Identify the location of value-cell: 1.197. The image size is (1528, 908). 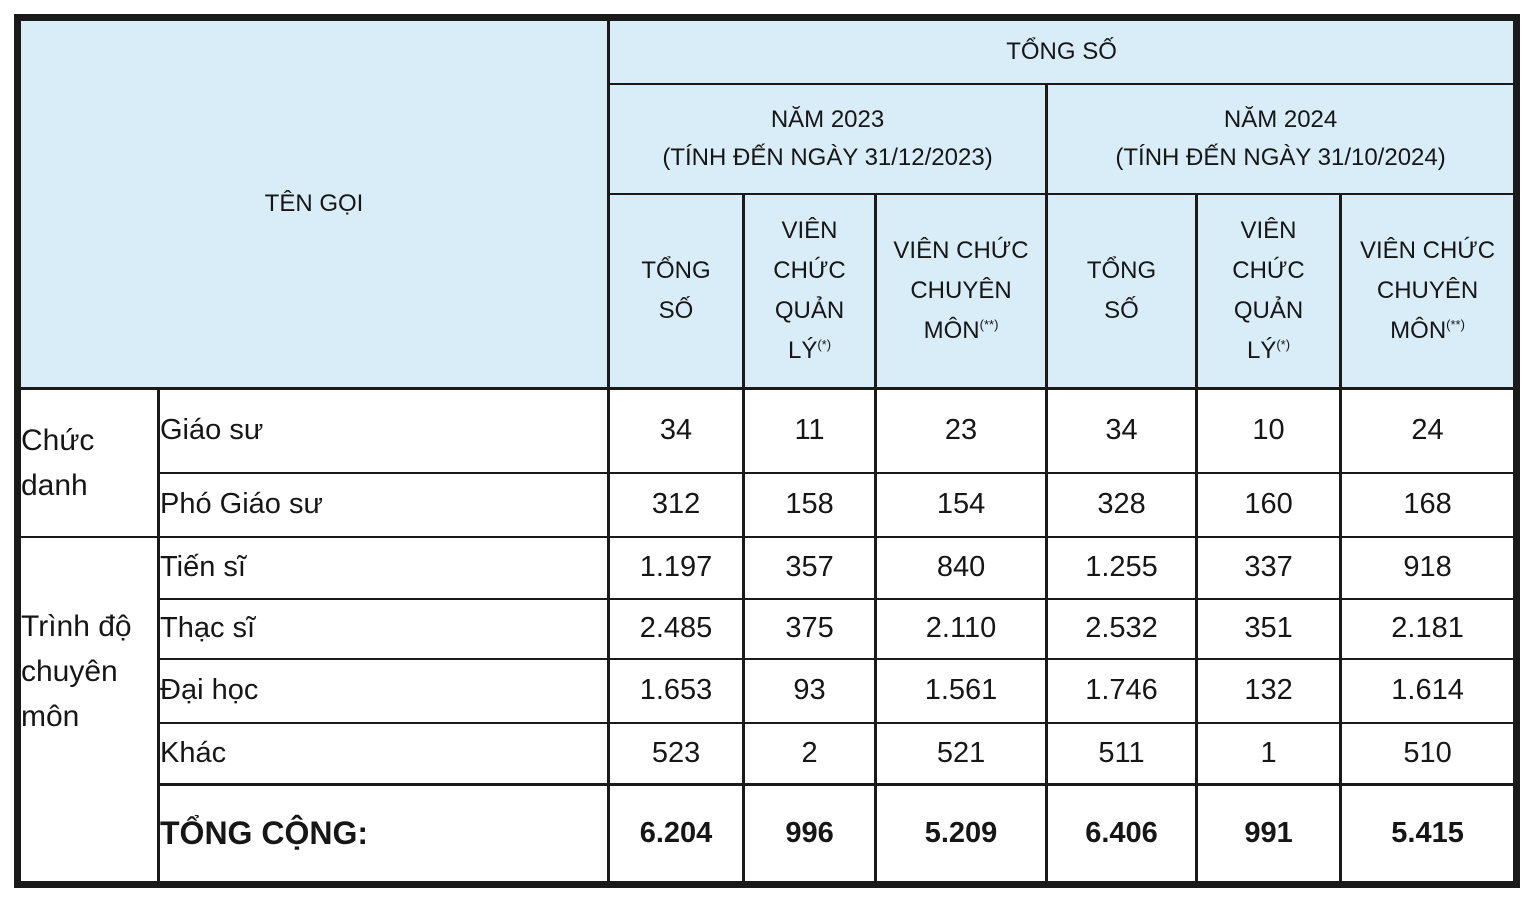
(676, 567).